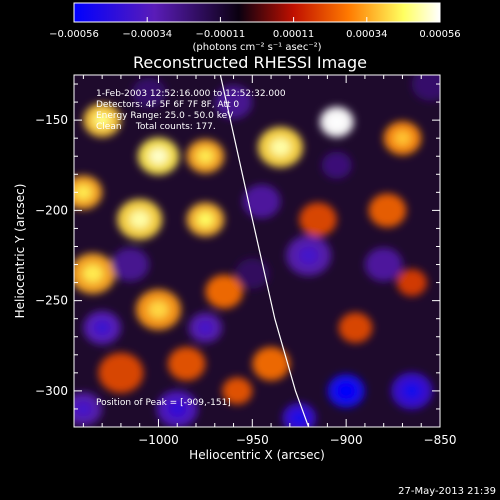 The width and height of the screenshot is (500, 500). What do you see at coordinates (51, 391) in the screenshot?
I see `y-tick-label: −300` at bounding box center [51, 391].